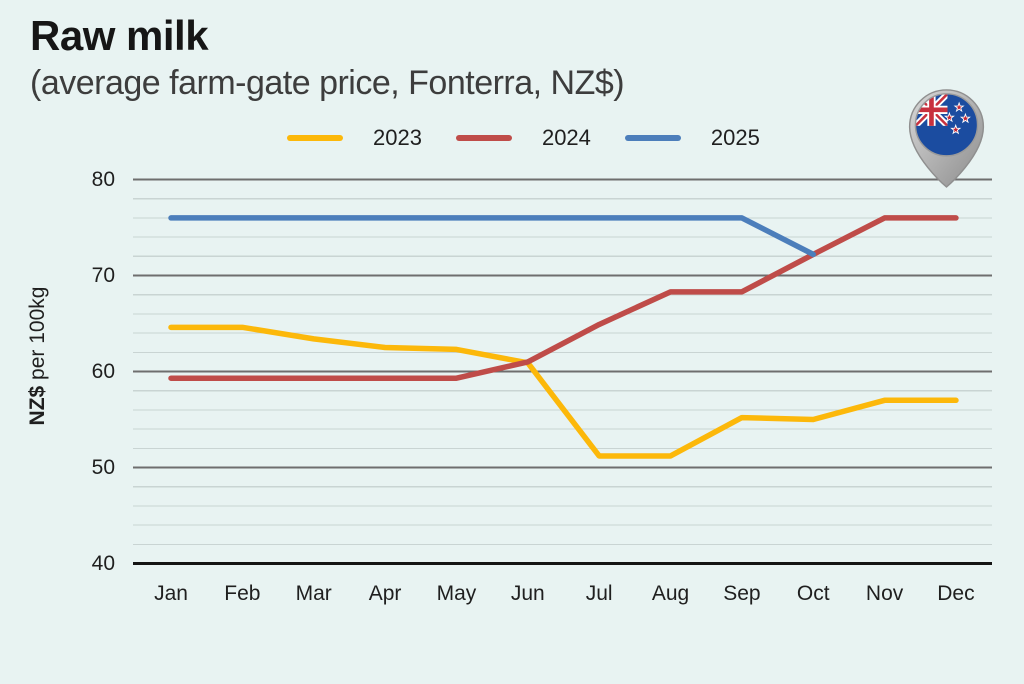 This screenshot has height=684, width=1024. I want to click on x-tick-label-apr: Apr, so click(385, 593).